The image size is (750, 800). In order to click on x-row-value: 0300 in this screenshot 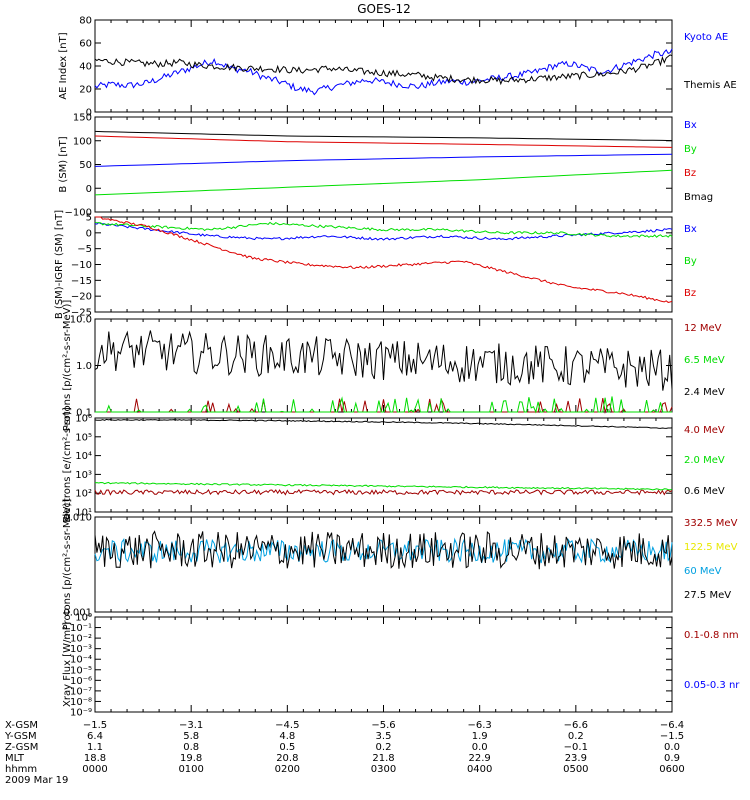, I will do `click(383, 769)`.